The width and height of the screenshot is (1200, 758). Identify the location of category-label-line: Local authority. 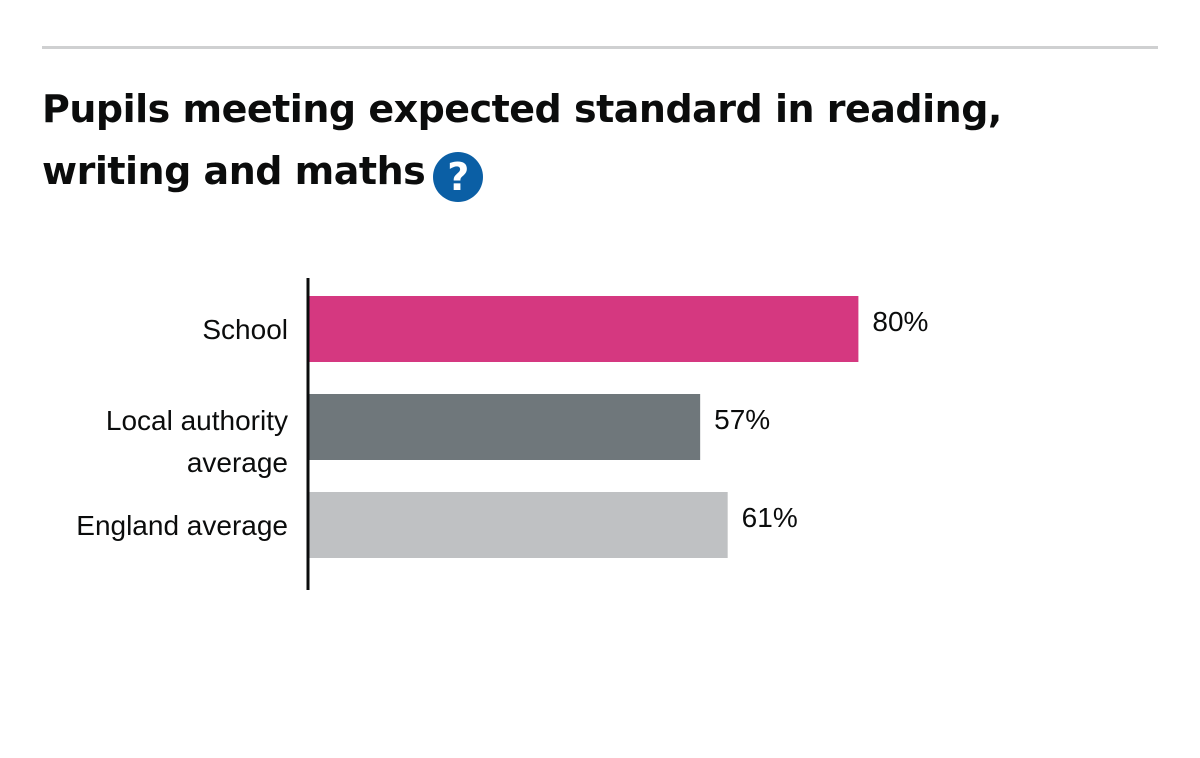
(197, 420).